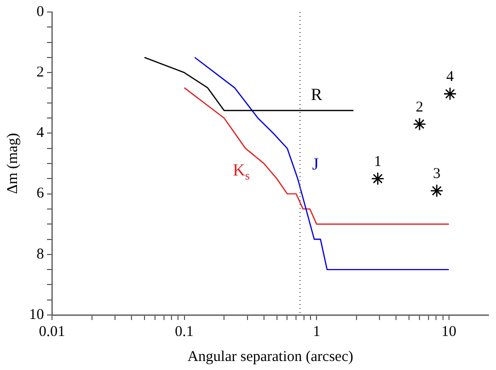 Image resolution: width=496 pixels, height=370 pixels. Describe the element at coordinates (40, 133) in the screenshot. I see `y-tick-label: 4` at that location.